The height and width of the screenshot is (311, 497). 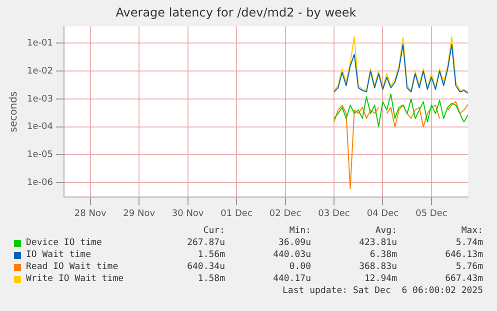 I want to click on text: 1.58m, so click(x=210, y=279).